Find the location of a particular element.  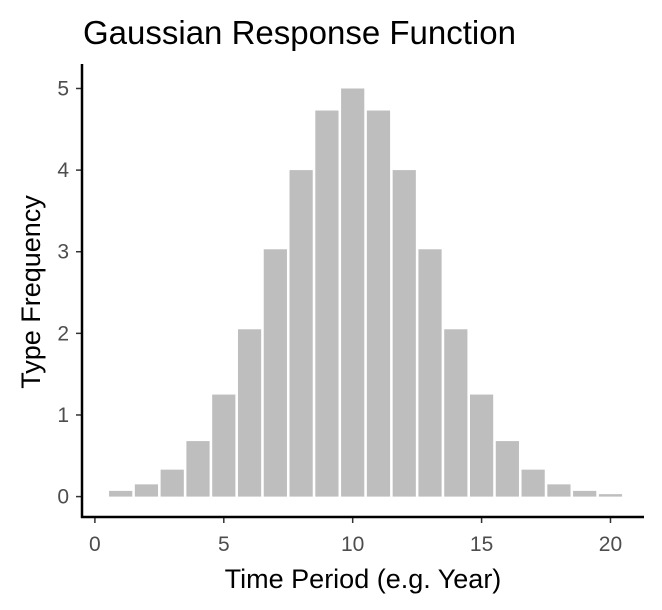

chart-title: Gaussian Response Function is located at coordinates (299, 32).